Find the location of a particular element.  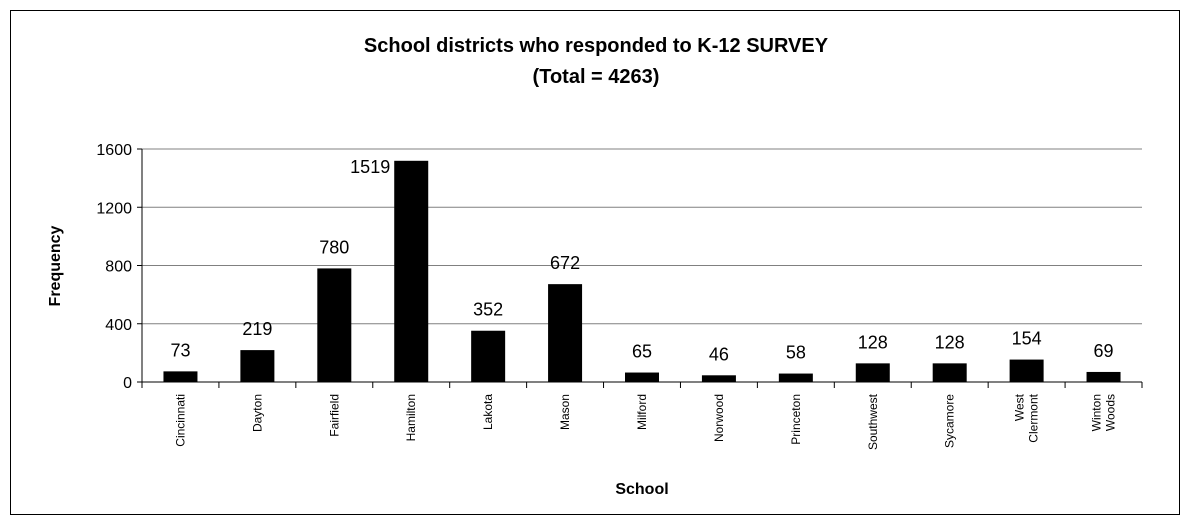

category-label: Cincinnati is located at coordinates (180, 420).